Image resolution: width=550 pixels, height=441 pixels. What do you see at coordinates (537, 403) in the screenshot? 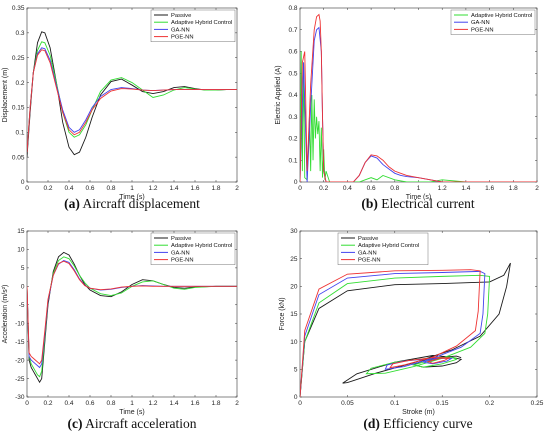
I see `x-tick-label: 0.25` at bounding box center [537, 403].